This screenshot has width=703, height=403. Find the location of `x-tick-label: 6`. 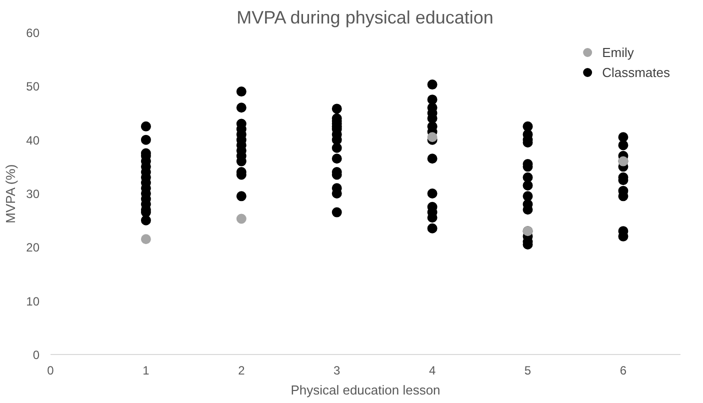

x-tick-label: 6 is located at coordinates (623, 371).